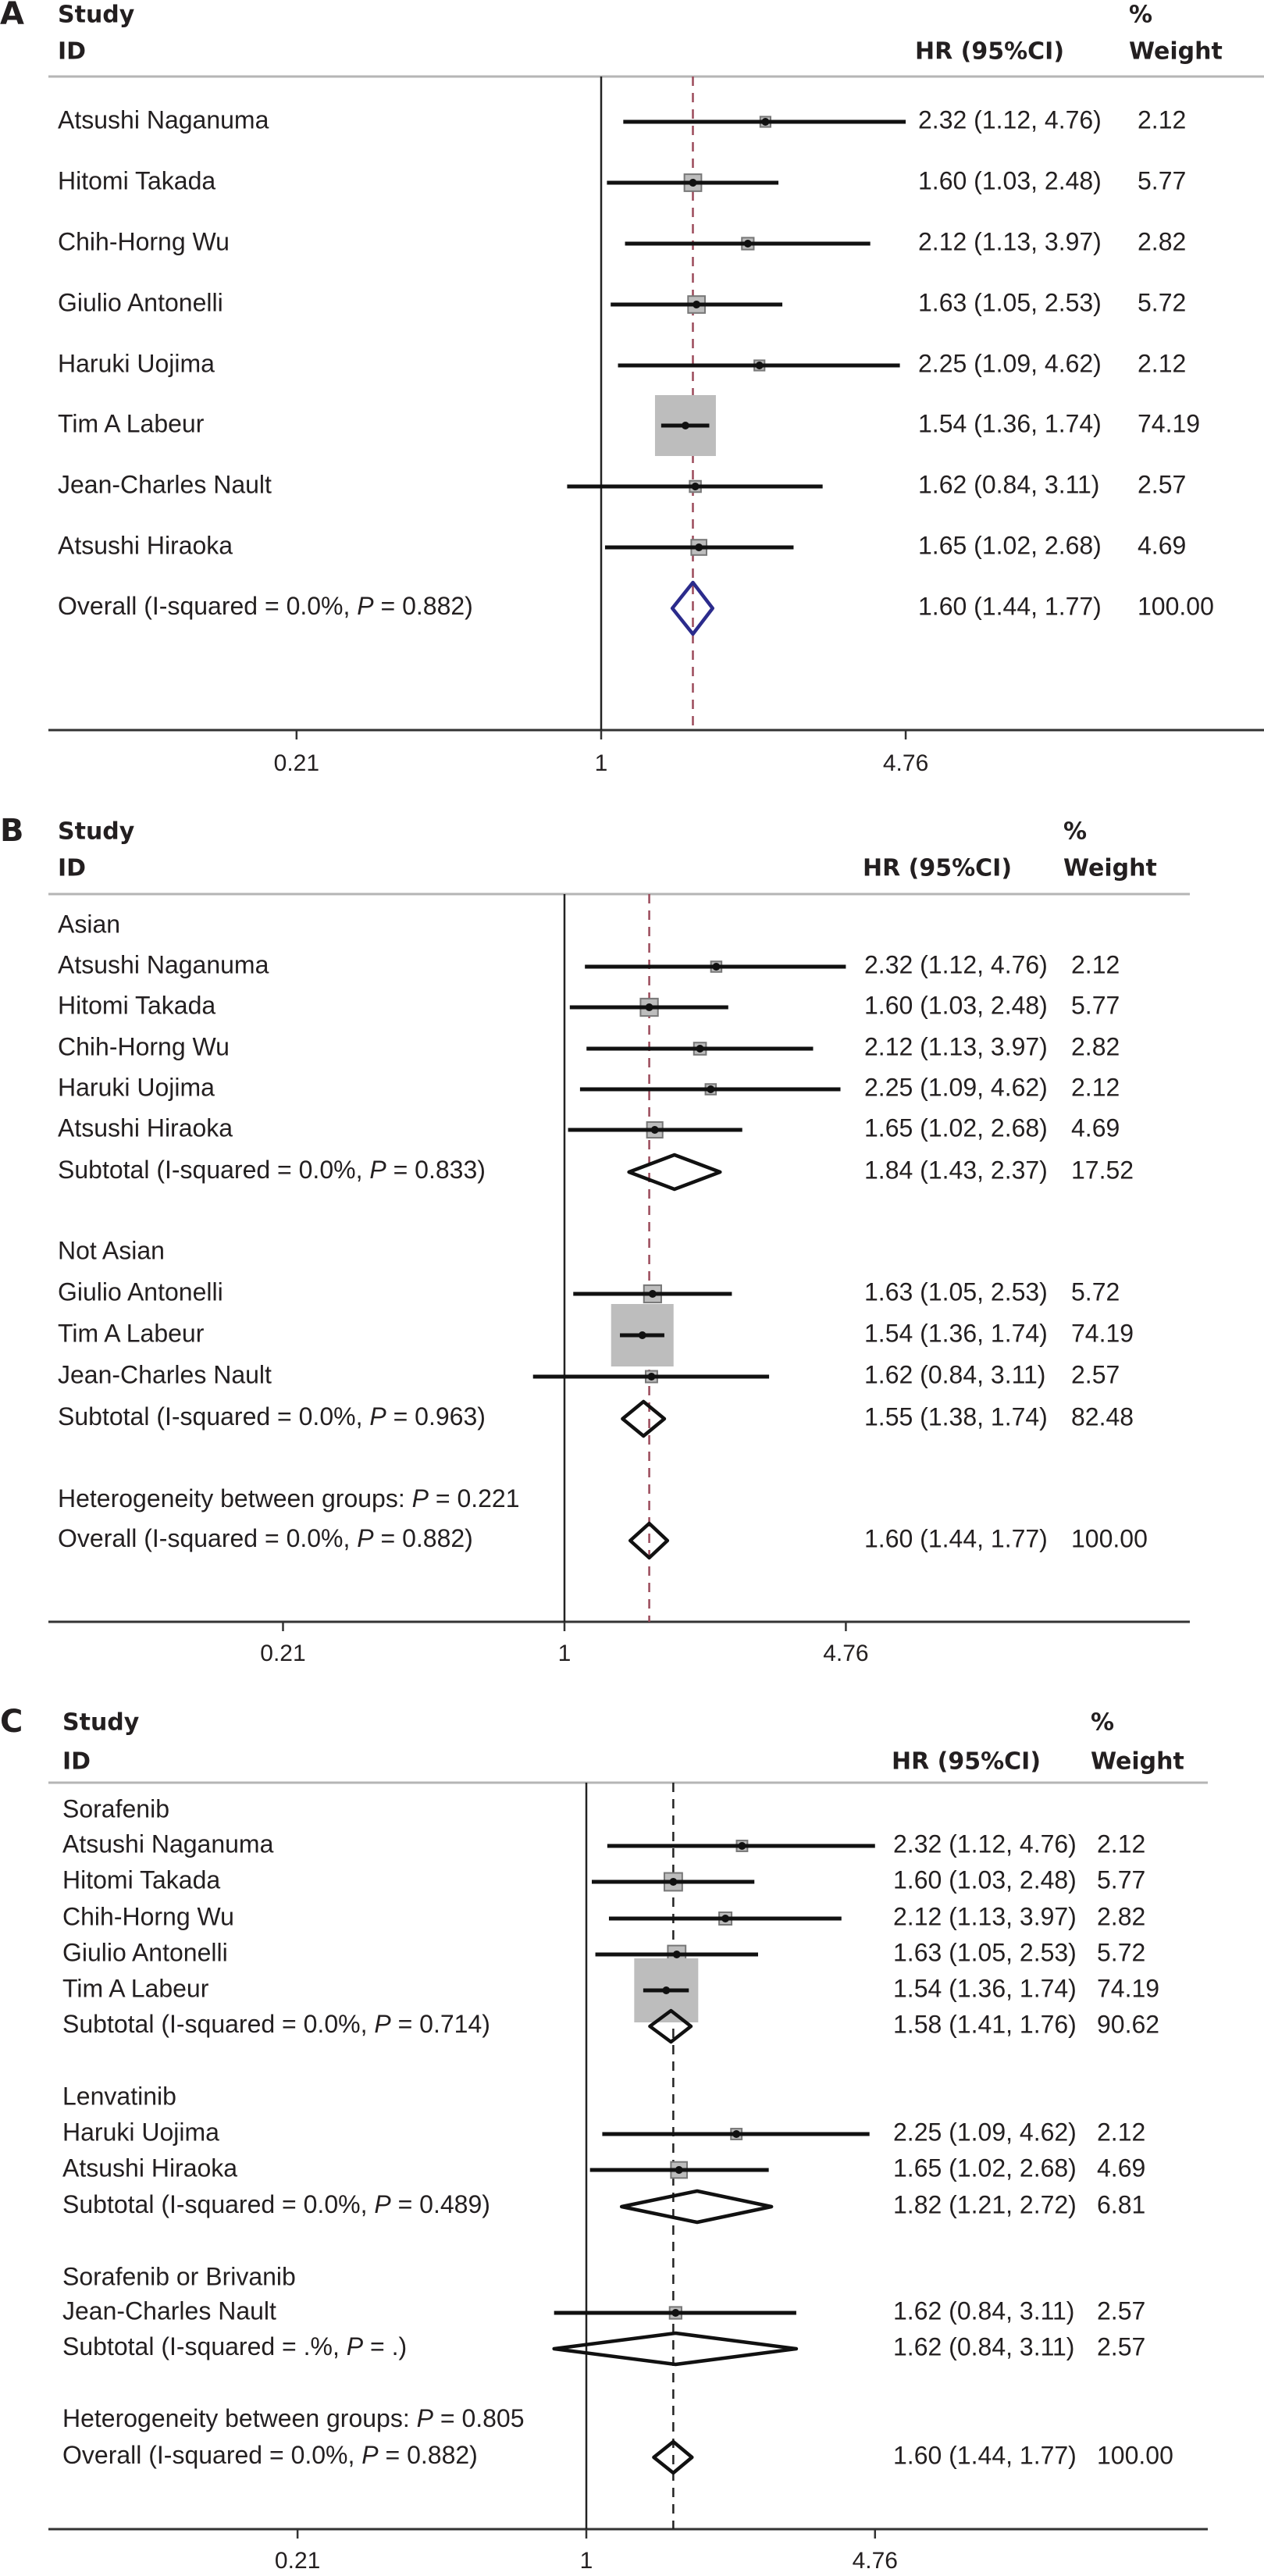 The image size is (1264, 2576). Describe the element at coordinates (12, 1722) in the screenshot. I see `panel-label: C` at that location.